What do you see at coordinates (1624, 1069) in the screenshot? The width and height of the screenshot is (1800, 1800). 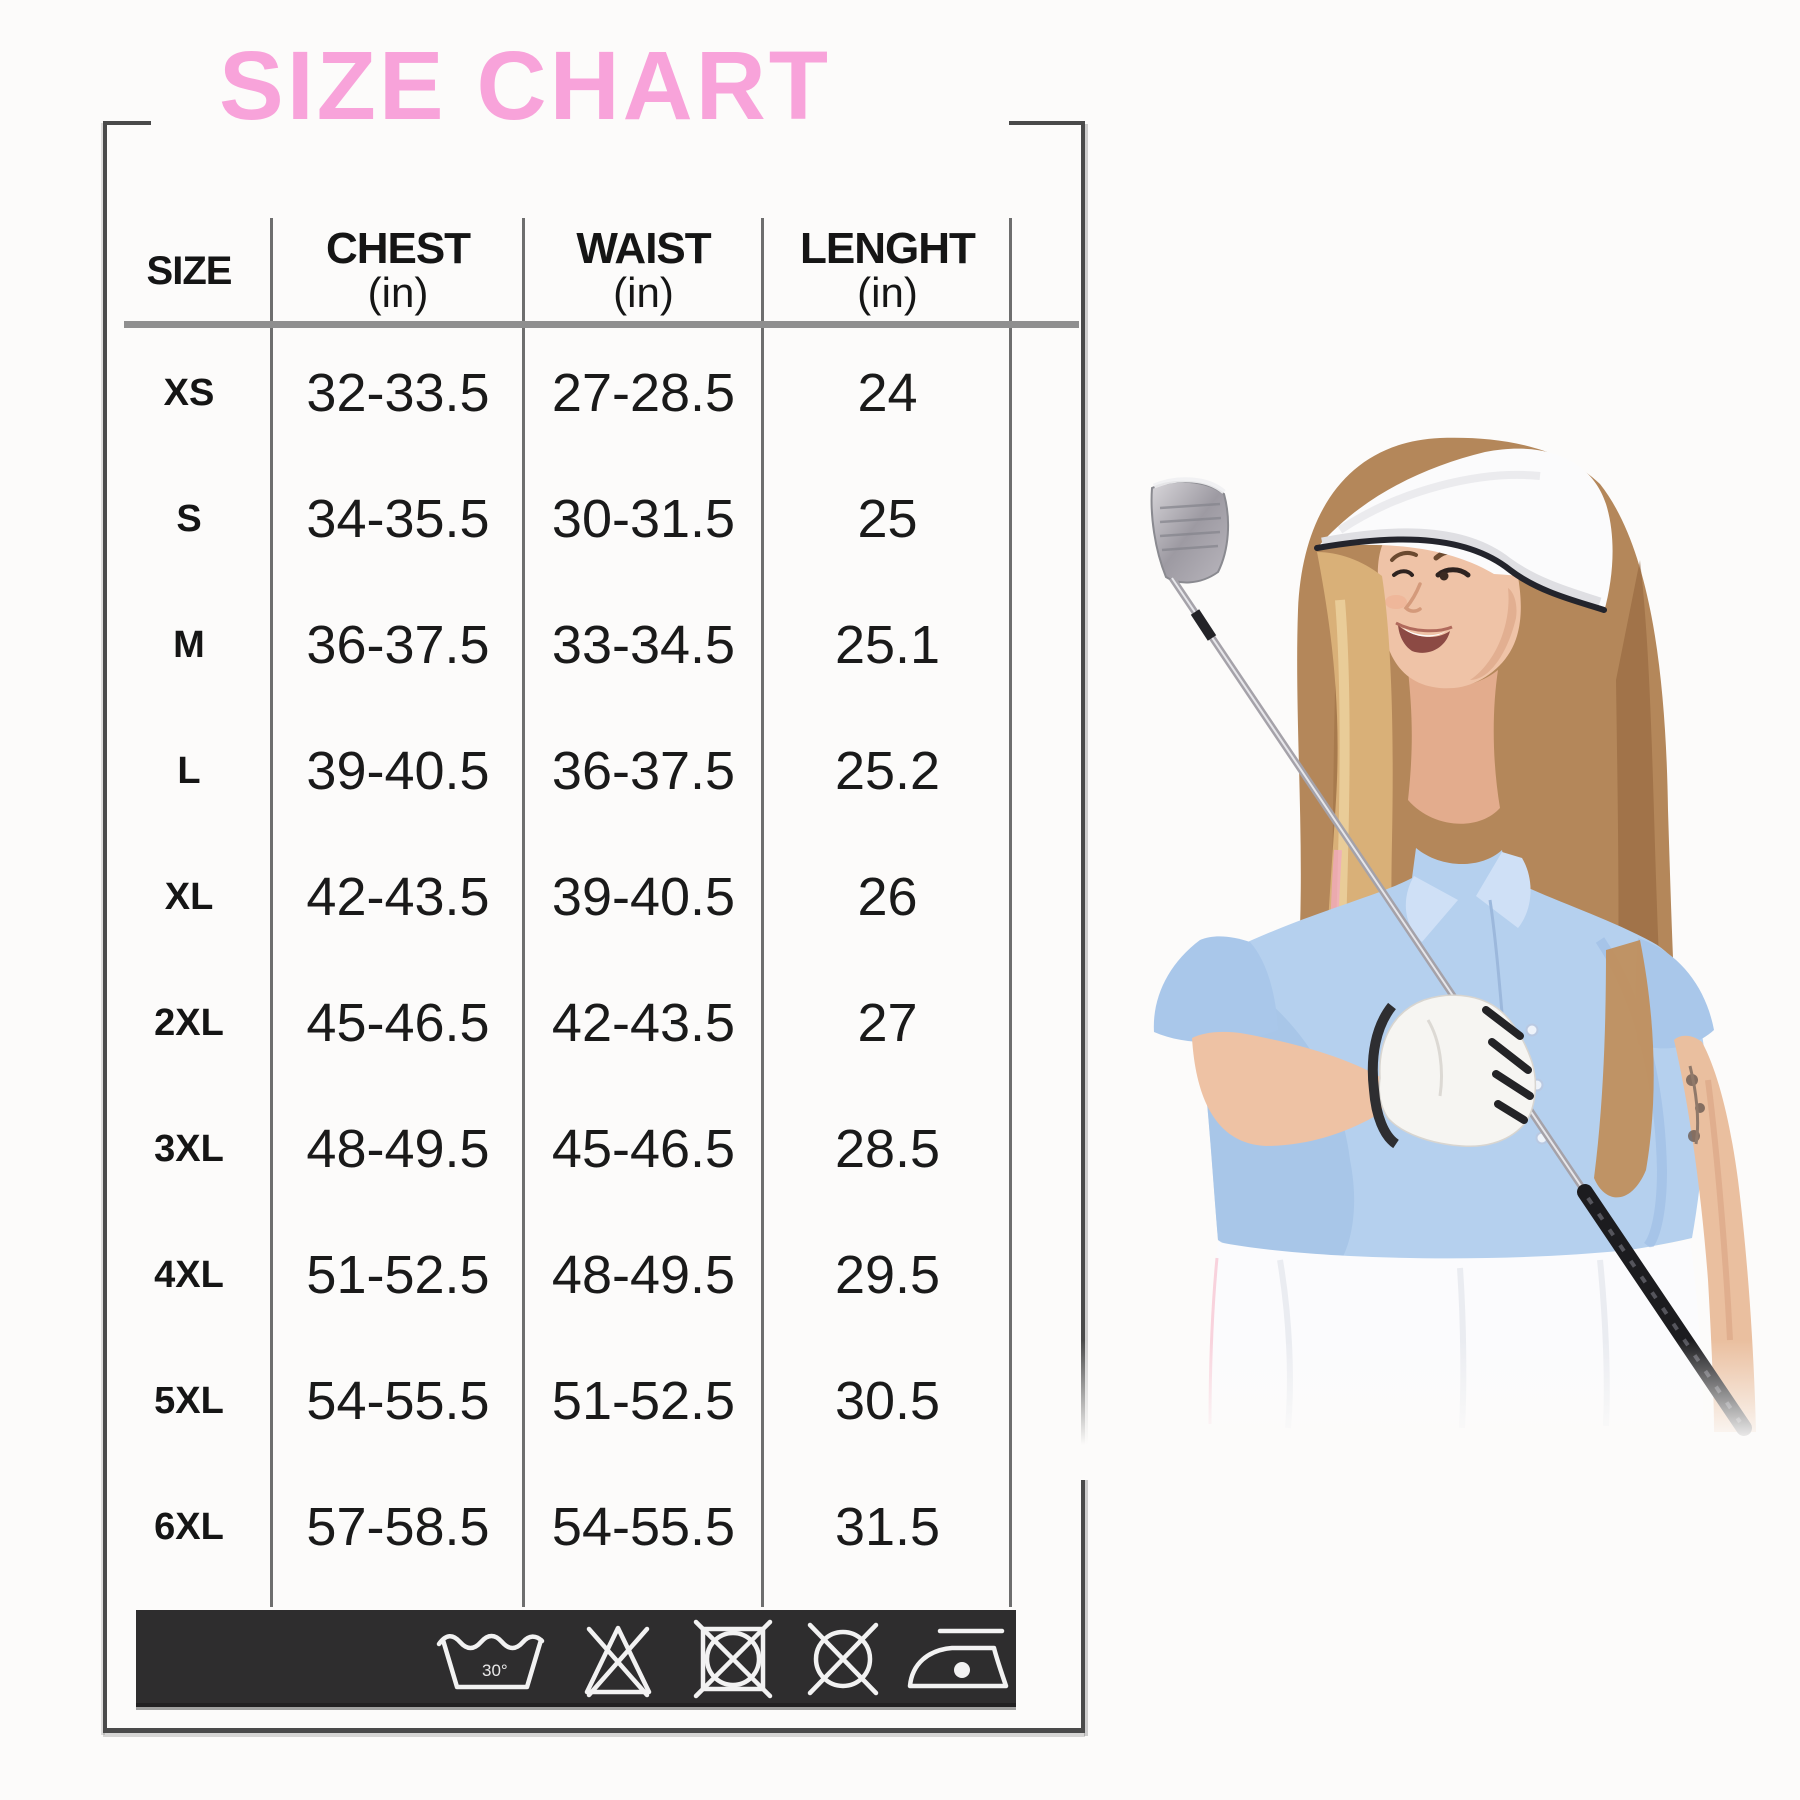 I see `hair-chest-strand` at bounding box center [1624, 1069].